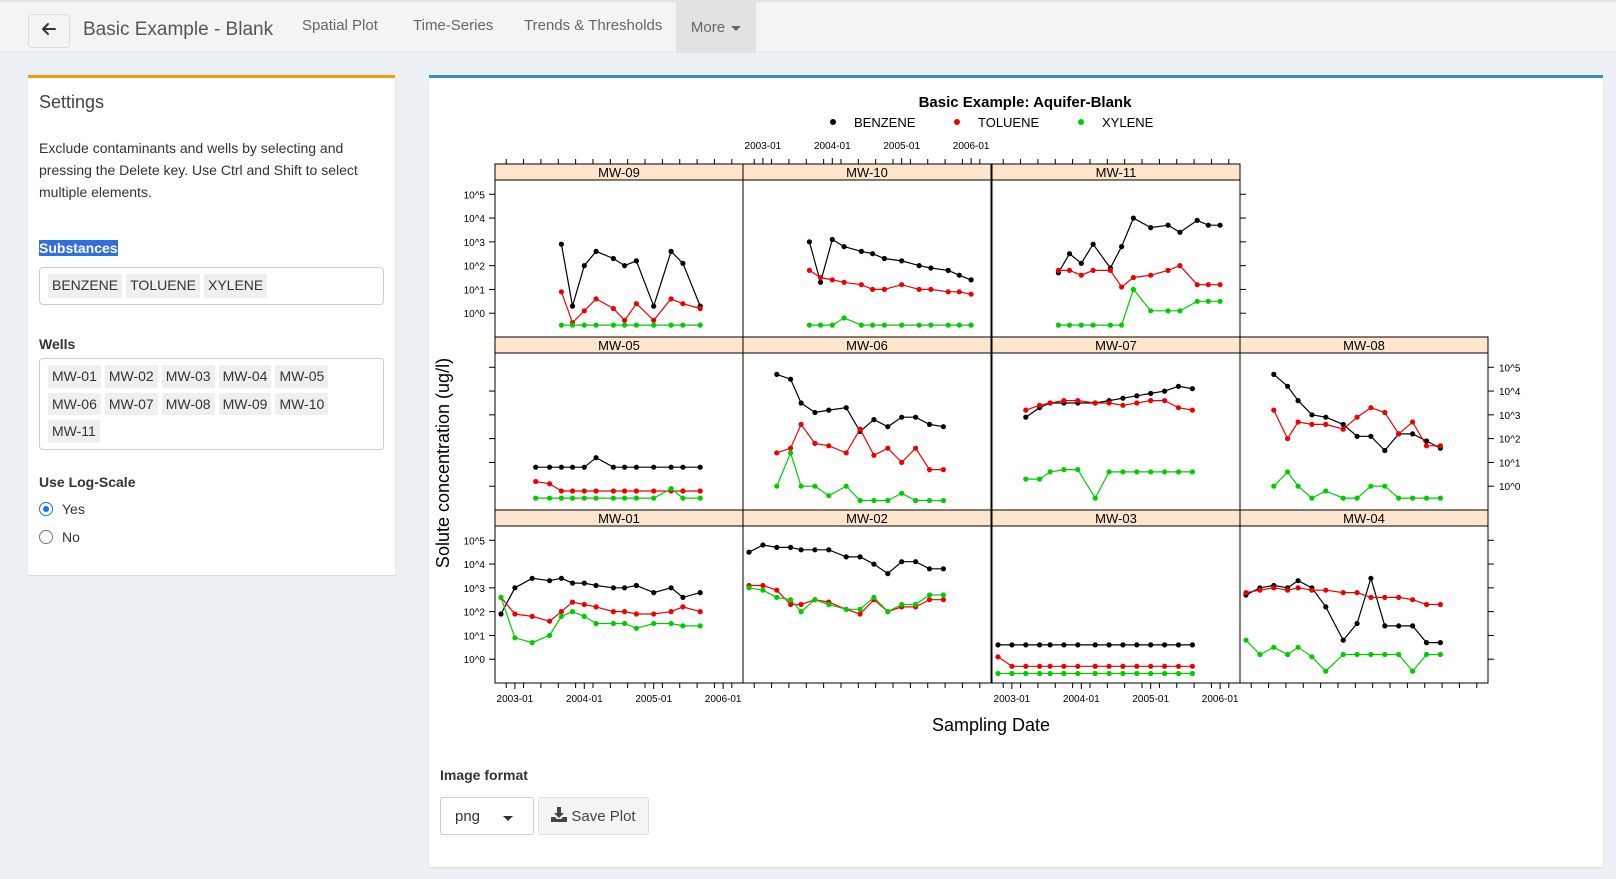 The image size is (1616, 879). I want to click on settings-title: Settings, so click(72, 102).